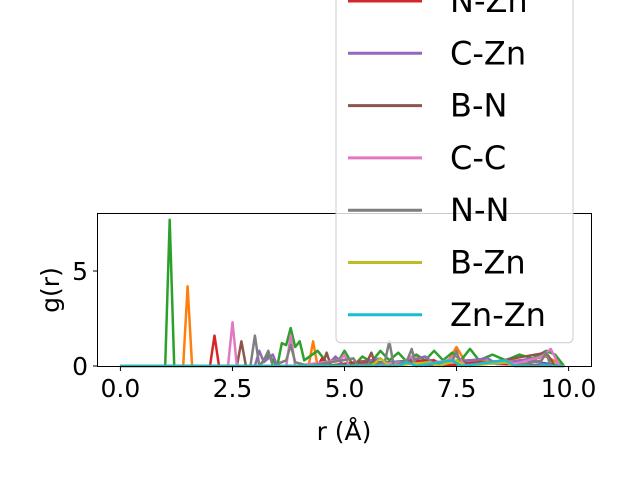 Image resolution: width=640 pixels, height=480 pixels. I want to click on y-tick-label: 5, so click(80, 271).